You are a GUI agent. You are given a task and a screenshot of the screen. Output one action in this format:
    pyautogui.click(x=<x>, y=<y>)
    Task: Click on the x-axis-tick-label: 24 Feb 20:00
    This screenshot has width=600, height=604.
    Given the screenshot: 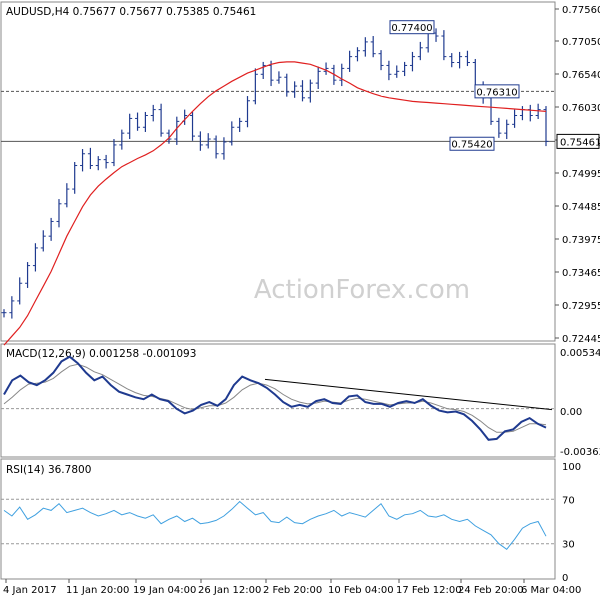 What is the action you would take?
    pyautogui.click(x=491, y=590)
    